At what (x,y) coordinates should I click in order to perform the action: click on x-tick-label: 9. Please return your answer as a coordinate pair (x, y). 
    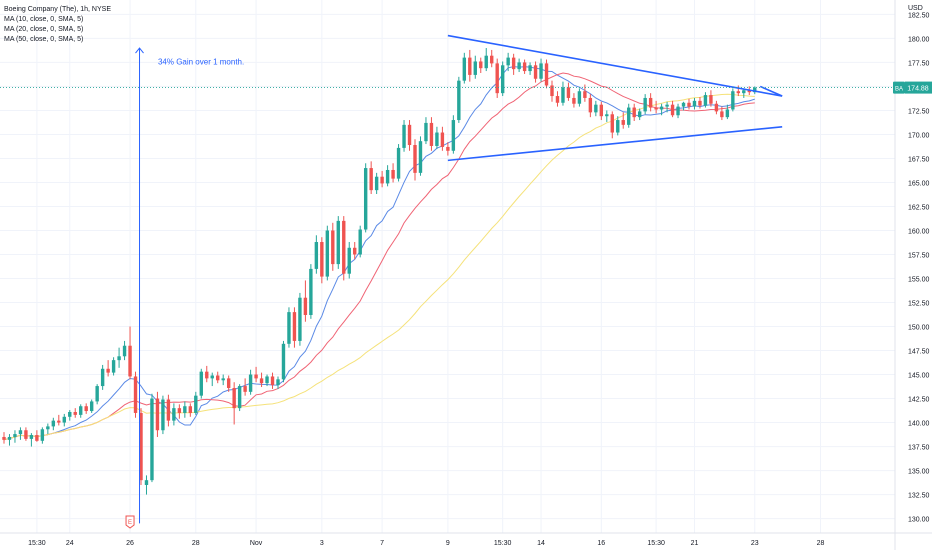
    Looking at the image, I should click on (448, 543).